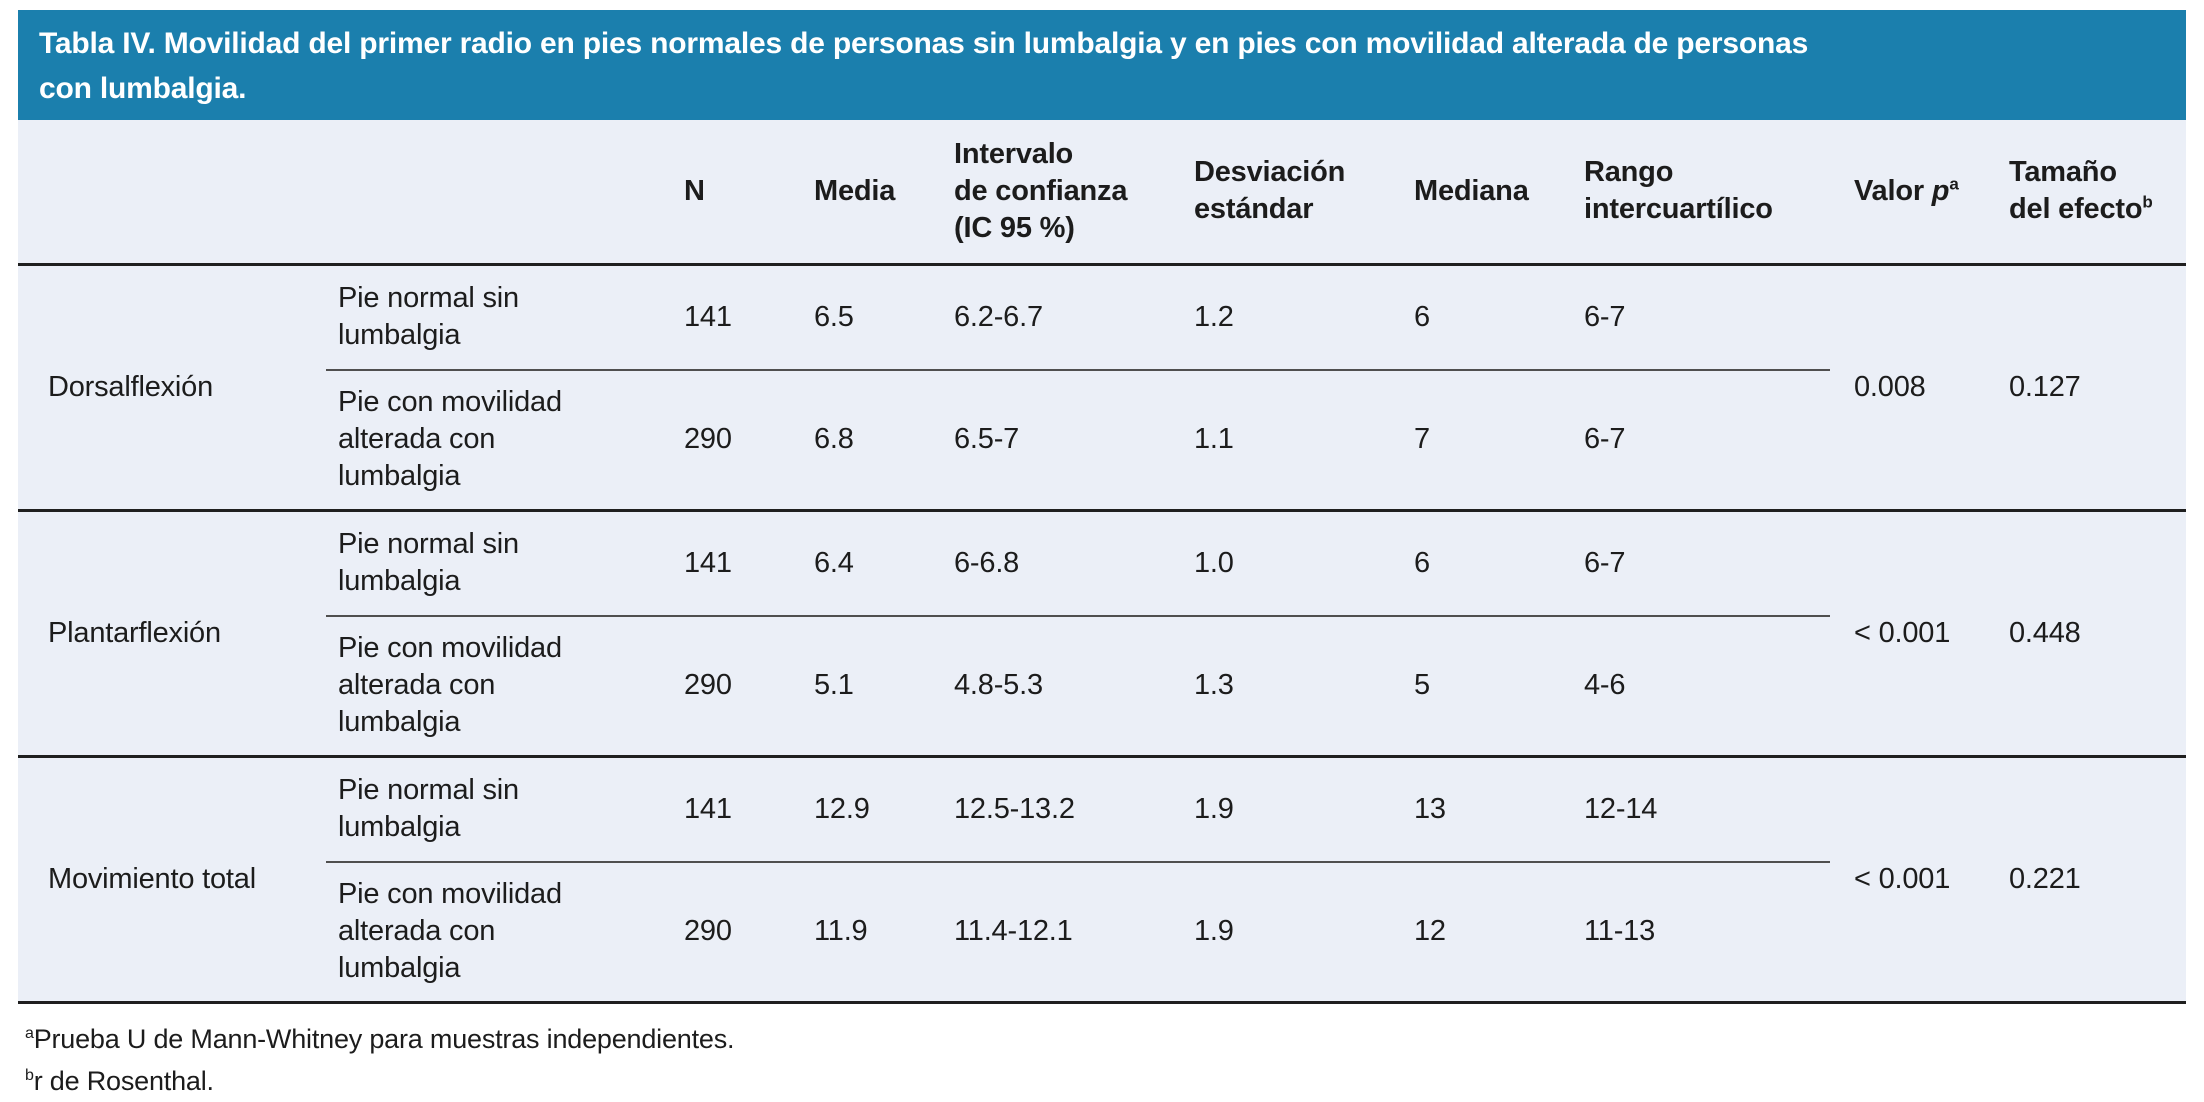 The image size is (2204, 1102). I want to click on col-header-media: Media, so click(860, 193).